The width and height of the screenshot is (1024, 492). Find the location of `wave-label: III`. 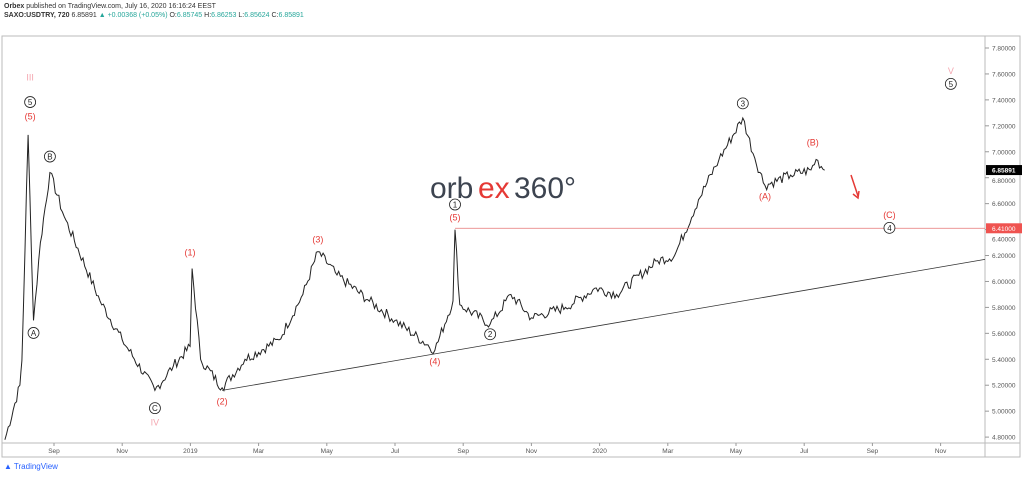

wave-label: III is located at coordinates (30, 77).